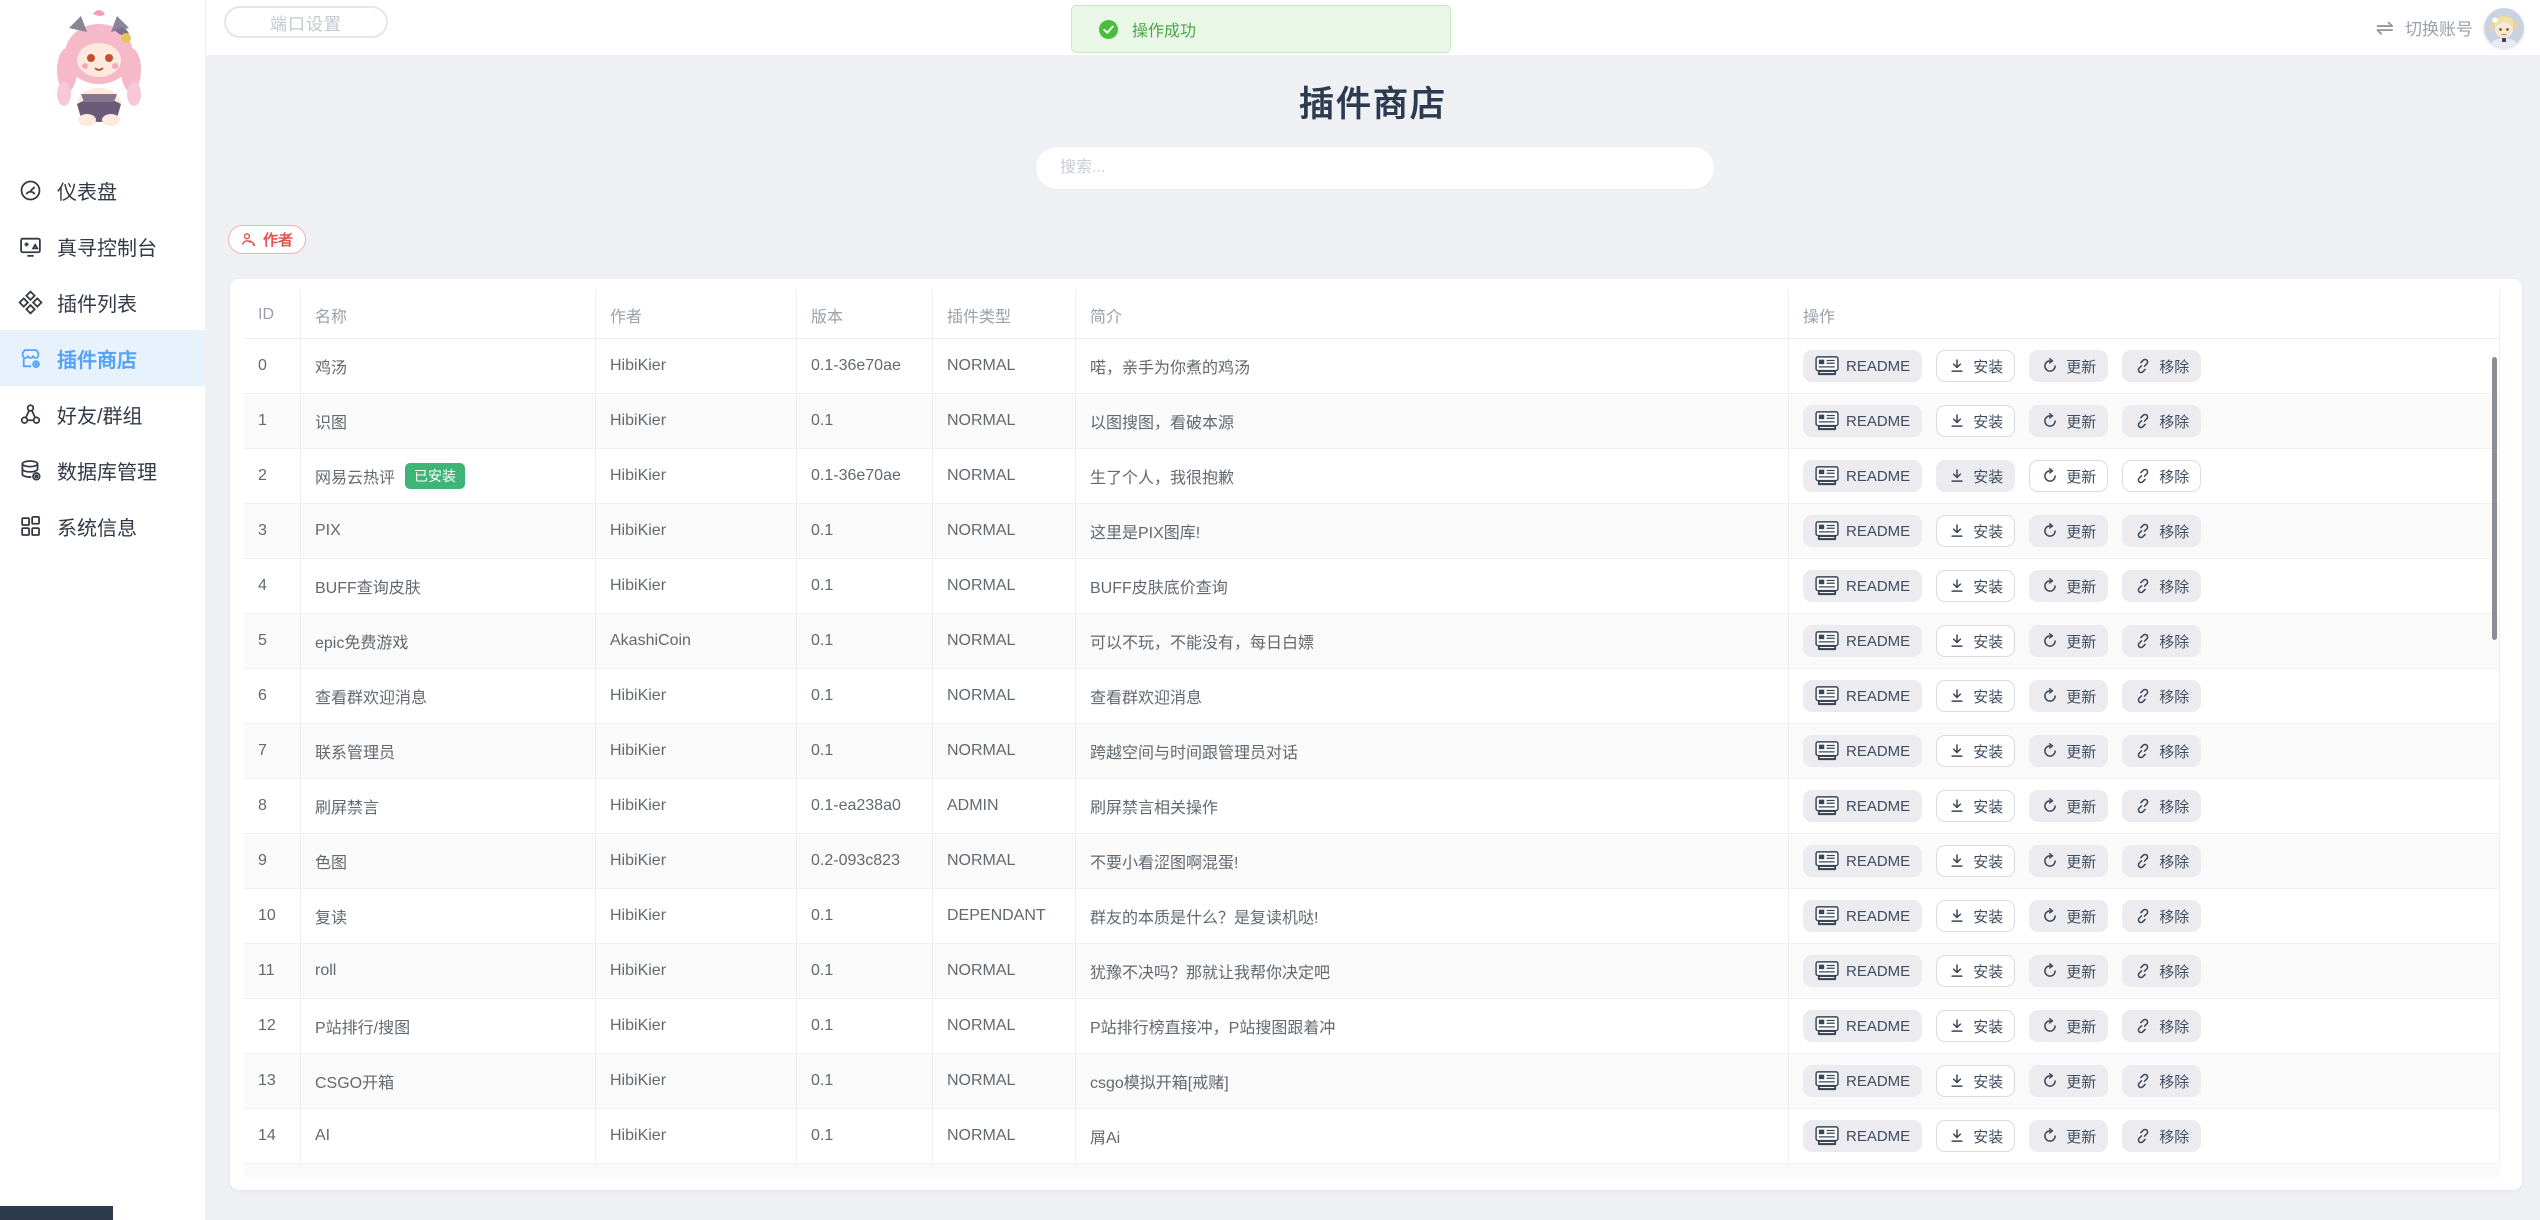 The image size is (2540, 1220). I want to click on port-settings-button: 端口设置, so click(306, 22).